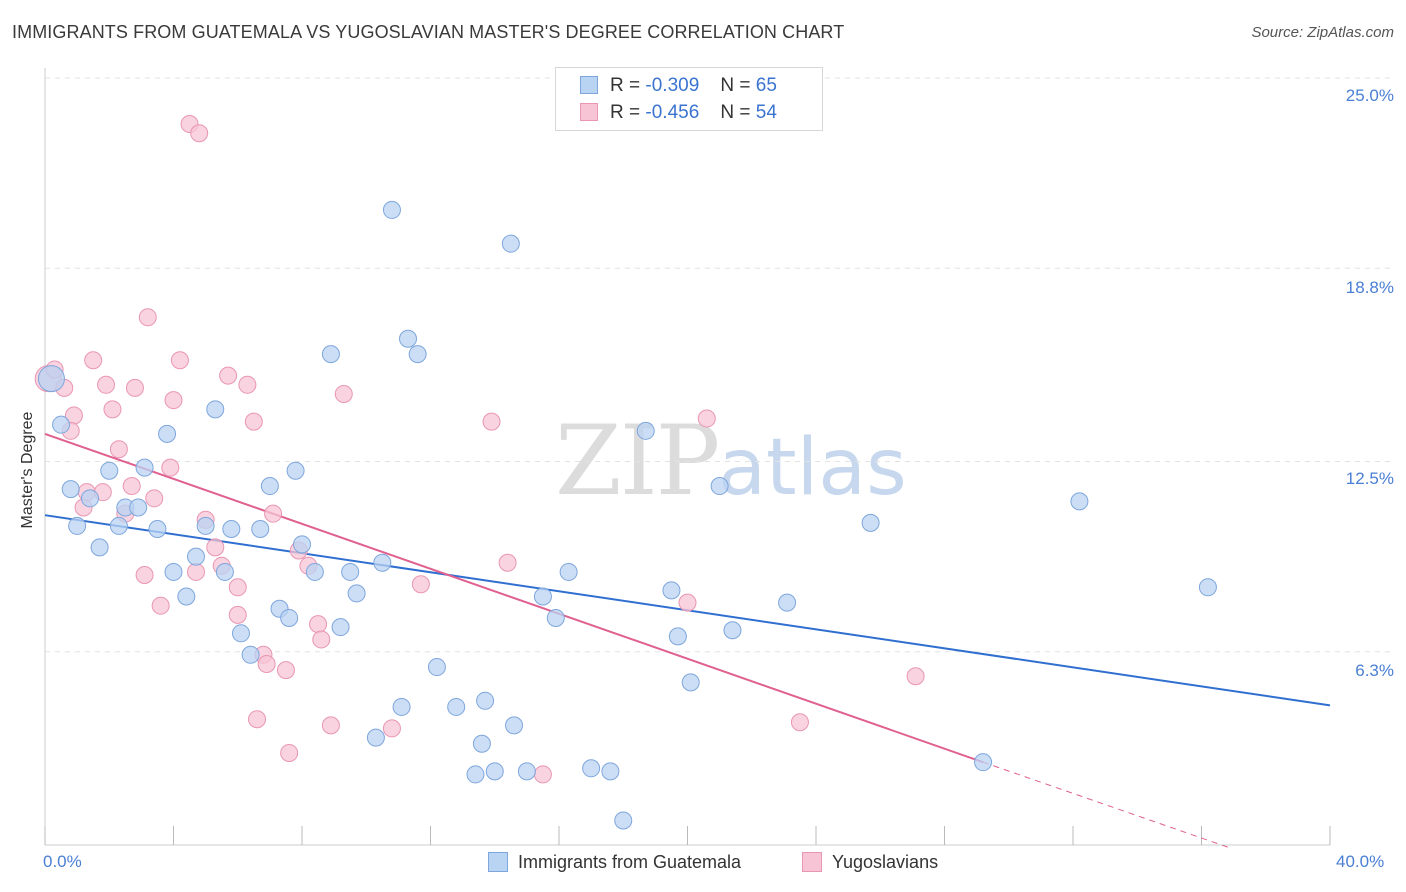 This screenshot has height=892, width=1406. What do you see at coordinates (630, 862) in the screenshot?
I see `series-name: Immigrants from Guatemala` at bounding box center [630, 862].